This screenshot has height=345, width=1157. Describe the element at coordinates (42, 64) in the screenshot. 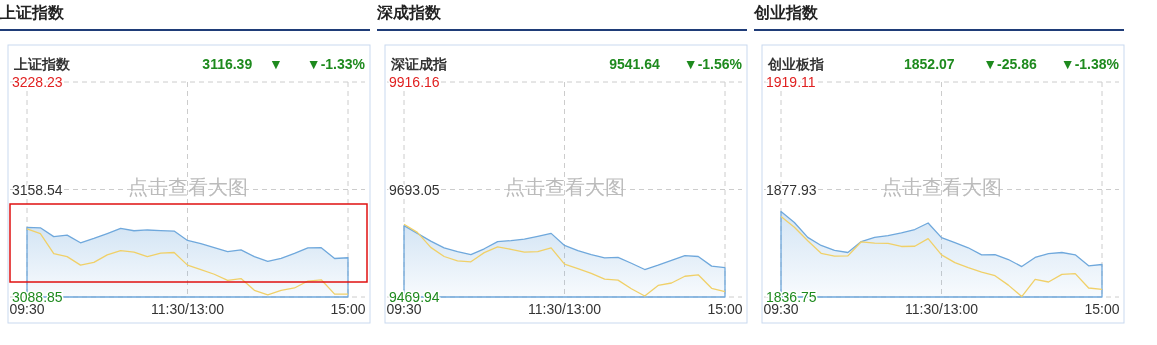

I see `chart-subtitle: 上证指数` at that location.